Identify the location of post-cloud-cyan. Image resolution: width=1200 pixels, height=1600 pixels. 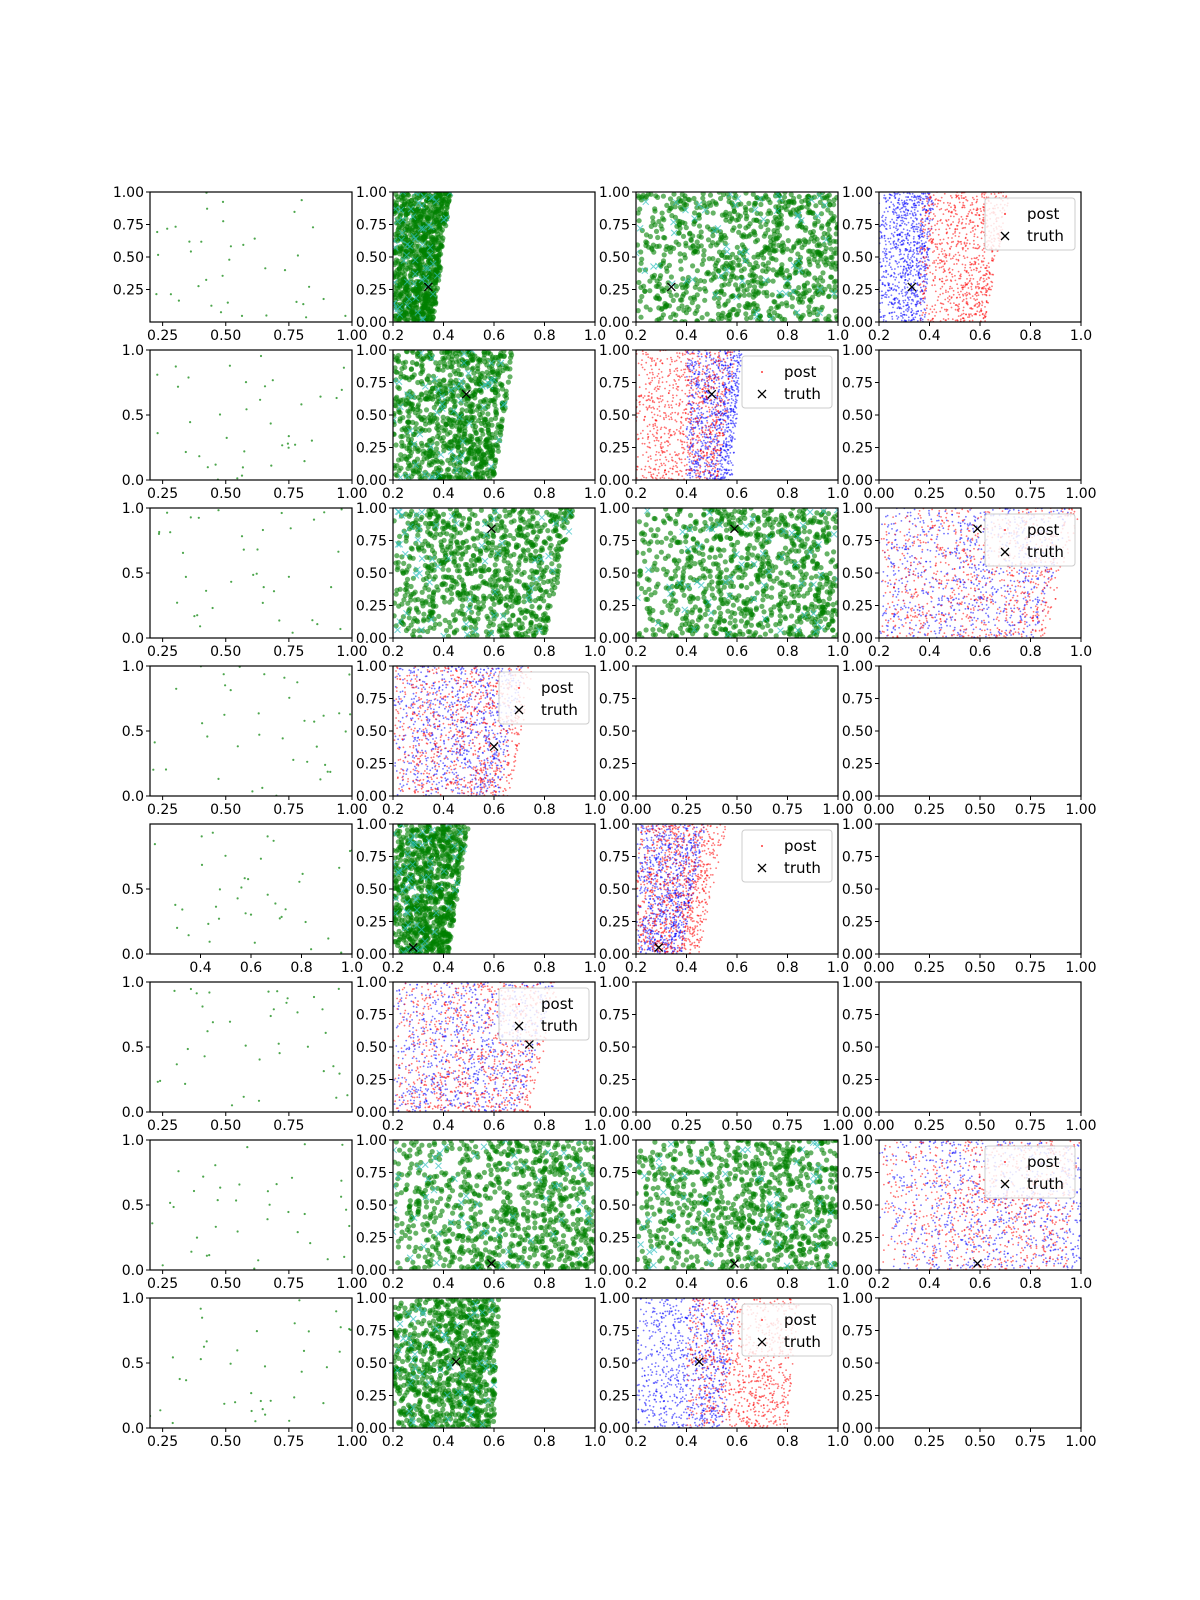
(450, 415).